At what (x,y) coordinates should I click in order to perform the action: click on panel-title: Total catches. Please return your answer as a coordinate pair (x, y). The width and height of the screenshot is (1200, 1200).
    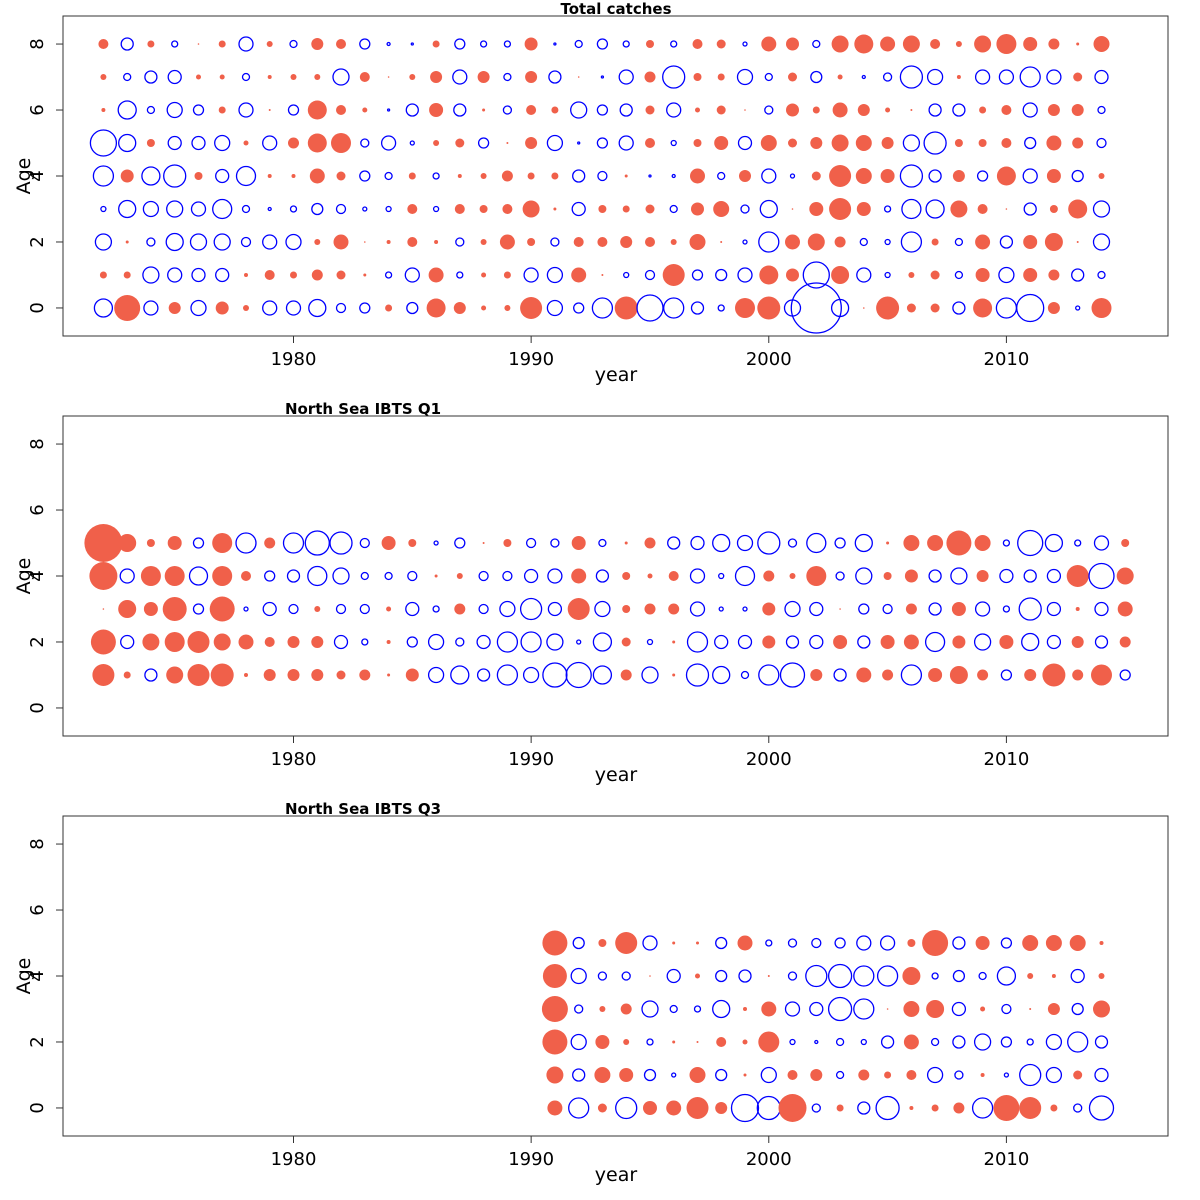
    Looking at the image, I should click on (615, 9).